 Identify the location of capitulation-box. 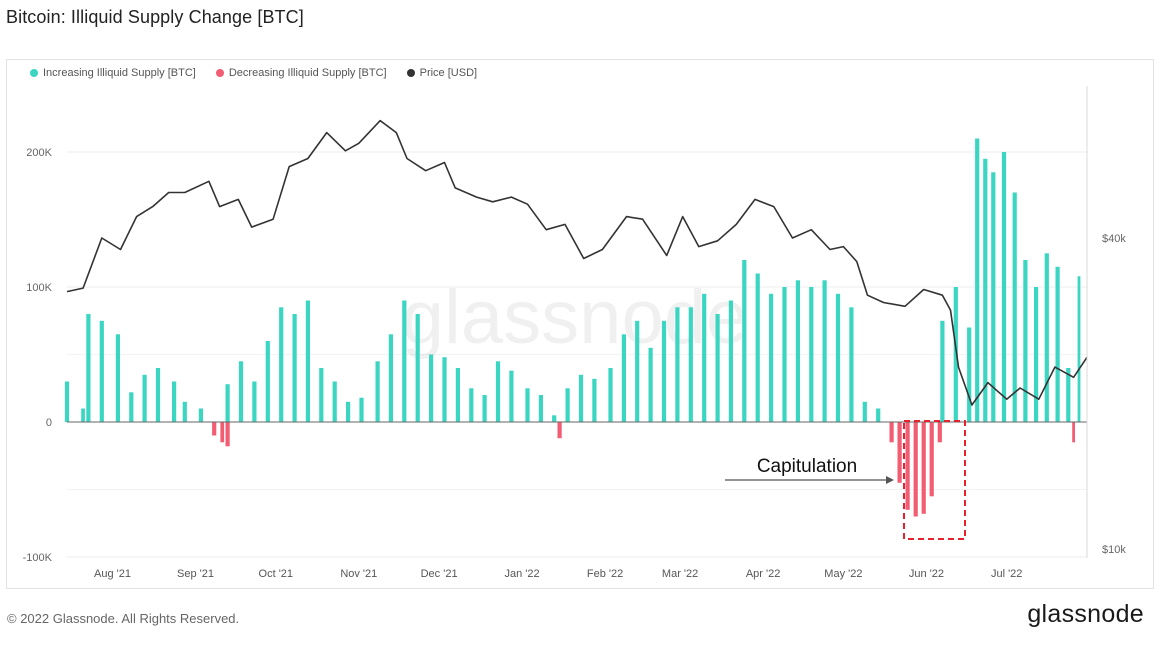
(934, 480).